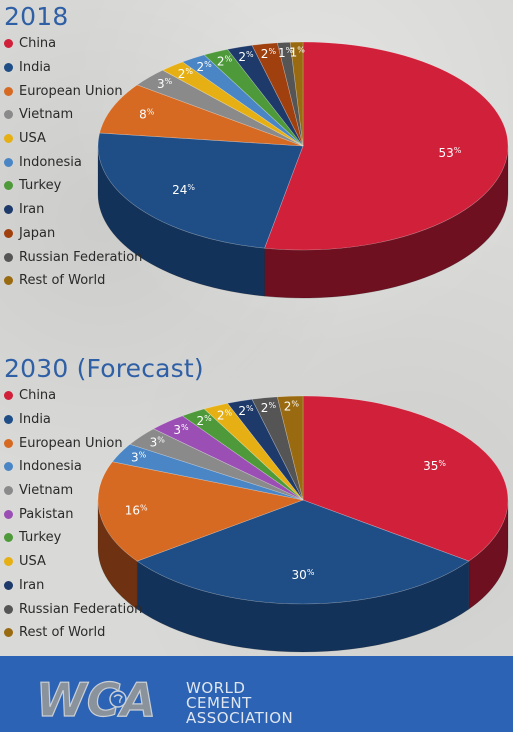 Image resolution: width=513 pixels, height=732 pixels. I want to click on pie-labels-2018: 53%24%8%3%2% 2% 2% 2% 2% 1%1%, so click(300, 121).